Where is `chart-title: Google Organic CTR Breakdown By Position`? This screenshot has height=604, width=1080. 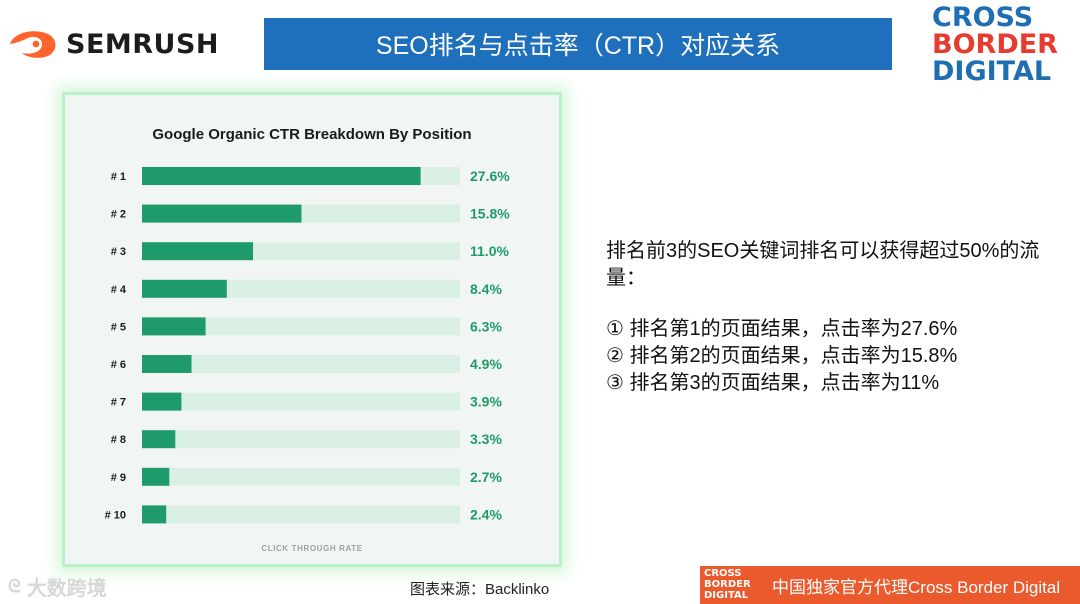 chart-title: Google Organic CTR Breakdown By Position is located at coordinates (311, 134).